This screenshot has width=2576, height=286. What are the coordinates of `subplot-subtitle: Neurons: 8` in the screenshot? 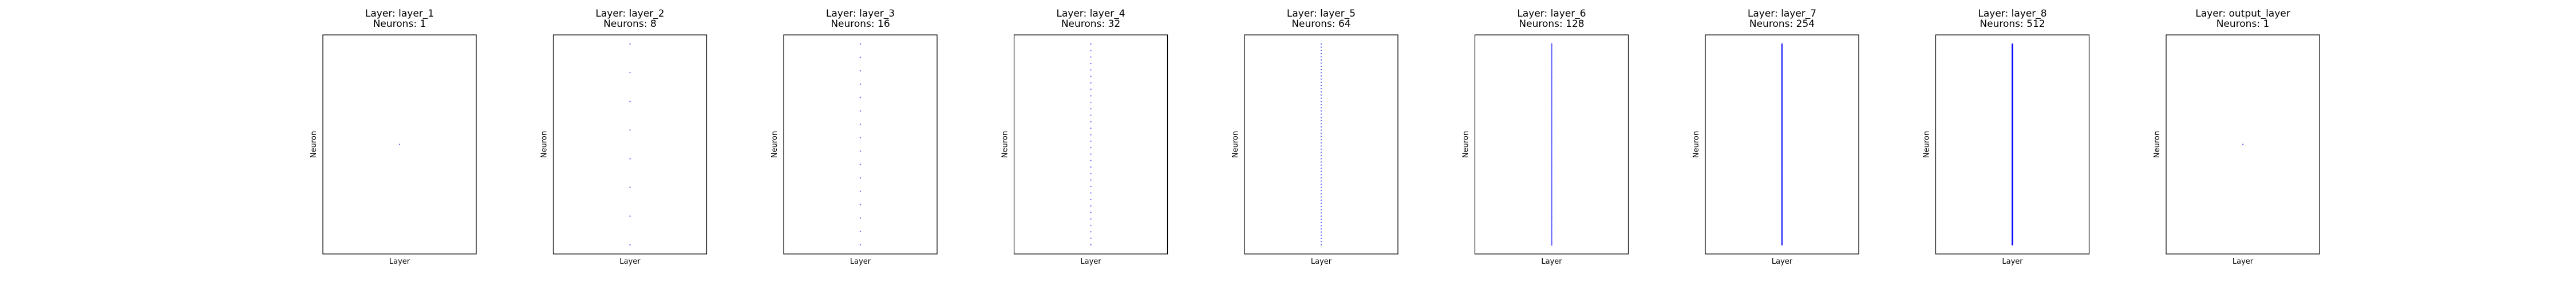 It's located at (630, 24).